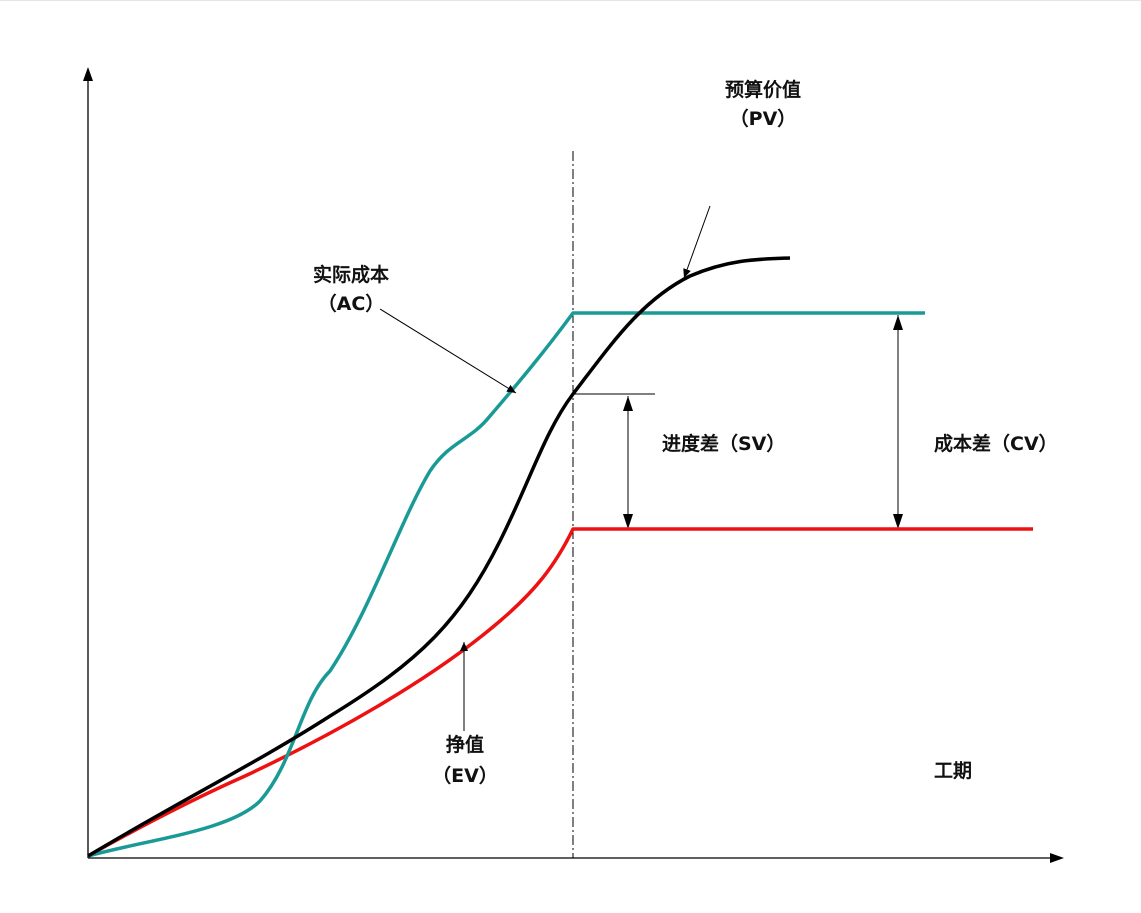 The image size is (1141, 913). Describe the element at coordinates (996, 443) in the screenshot. I see `cv-label: 成本差（CV）` at that location.